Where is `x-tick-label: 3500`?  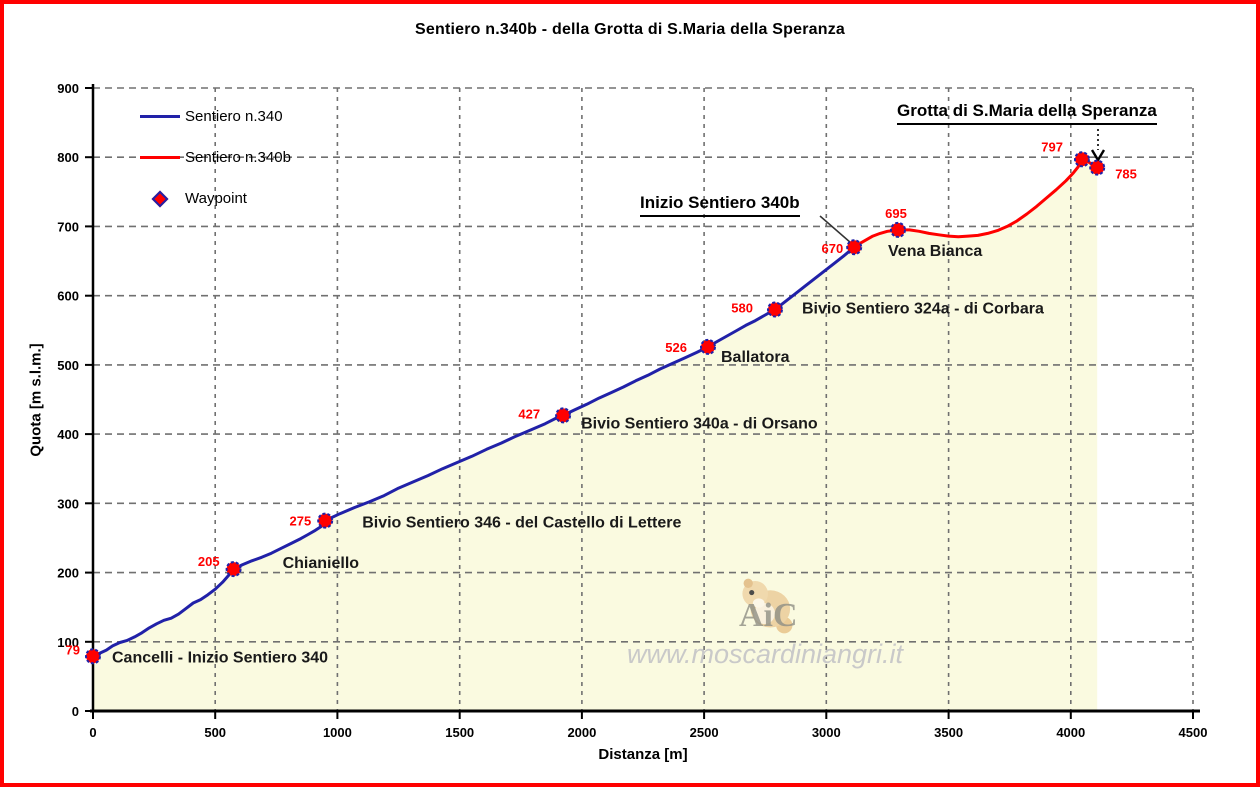 x-tick-label: 3500 is located at coordinates (948, 732).